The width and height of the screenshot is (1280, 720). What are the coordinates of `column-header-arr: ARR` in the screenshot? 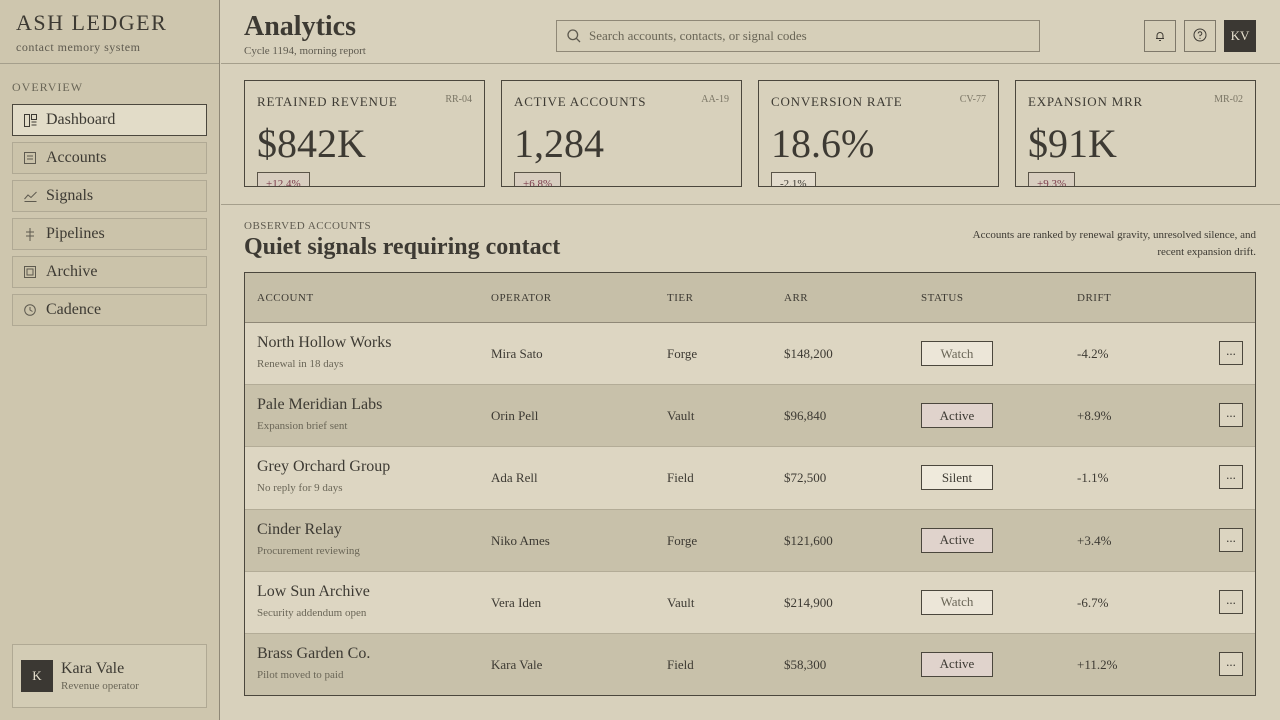 It's located at (796, 298).